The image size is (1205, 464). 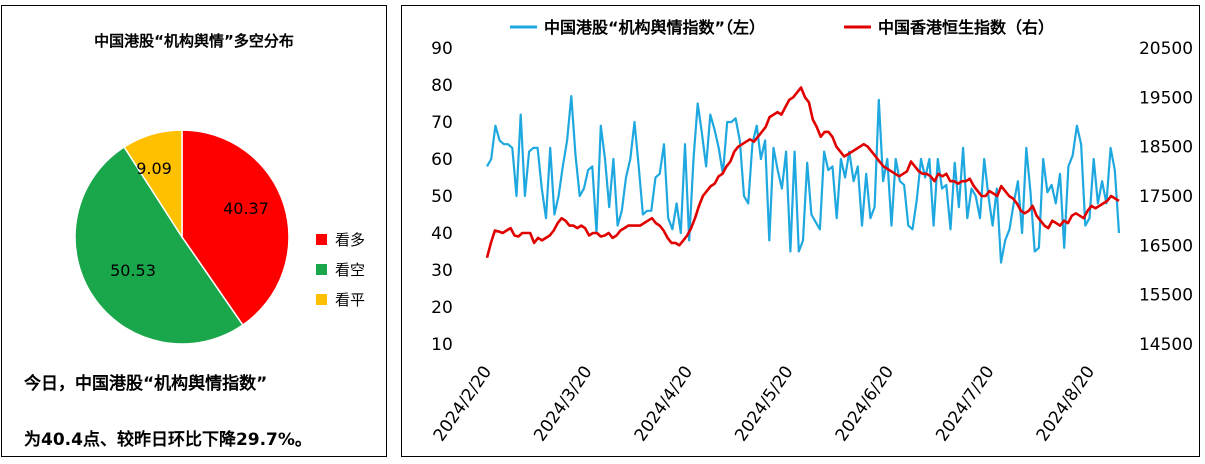 What do you see at coordinates (321, 269) in the screenshot?
I see `legend-swatch-bearish` at bounding box center [321, 269].